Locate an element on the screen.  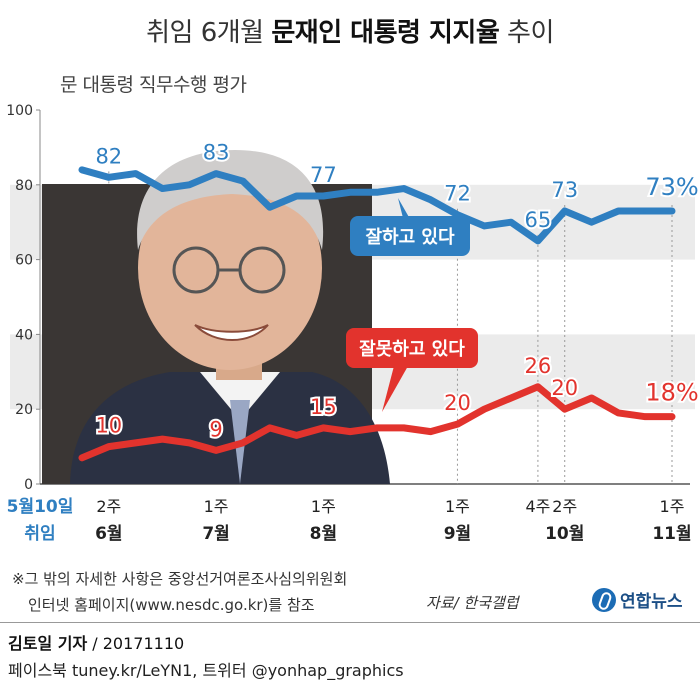
x-tick-month: 8월 is located at coordinates (323, 534).